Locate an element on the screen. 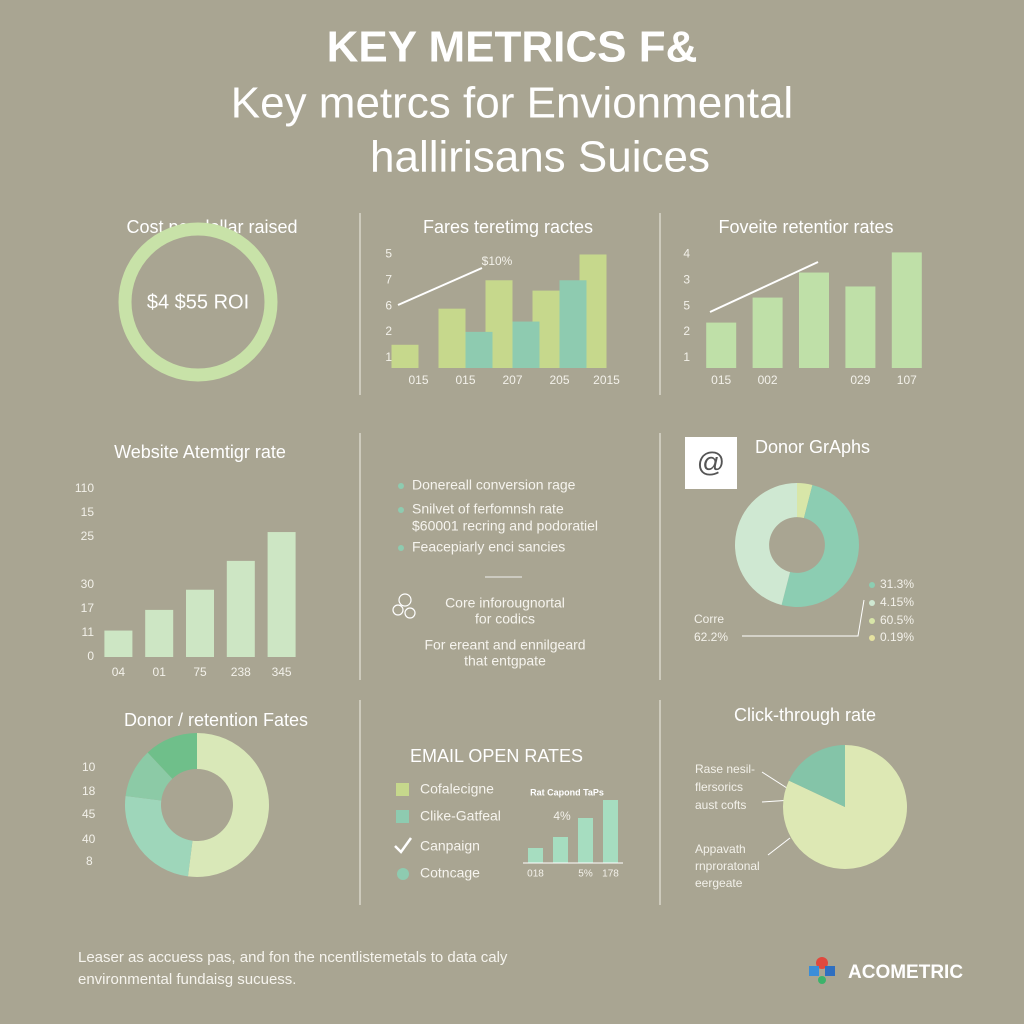 The width and height of the screenshot is (1024, 1024). chart-title: Website Atemtigr rate is located at coordinates (200, 452).